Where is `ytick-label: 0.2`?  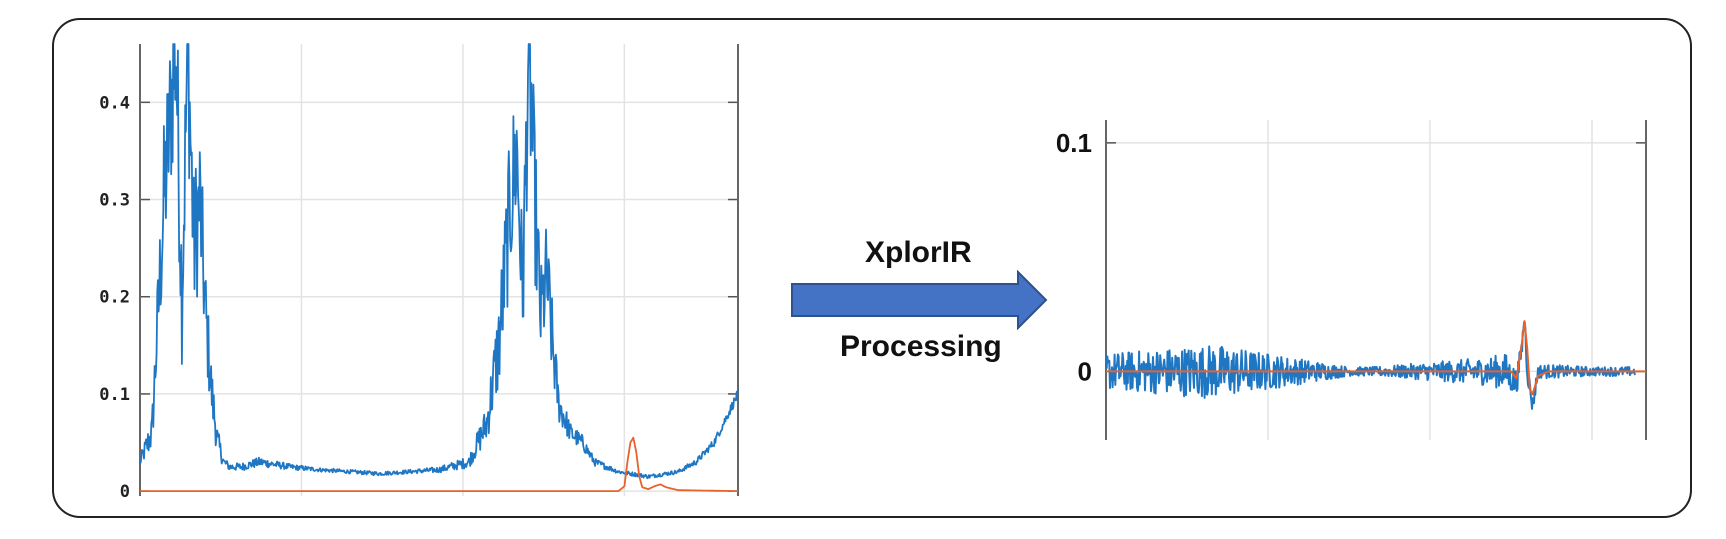 ytick-label: 0.2 is located at coordinates (114, 298).